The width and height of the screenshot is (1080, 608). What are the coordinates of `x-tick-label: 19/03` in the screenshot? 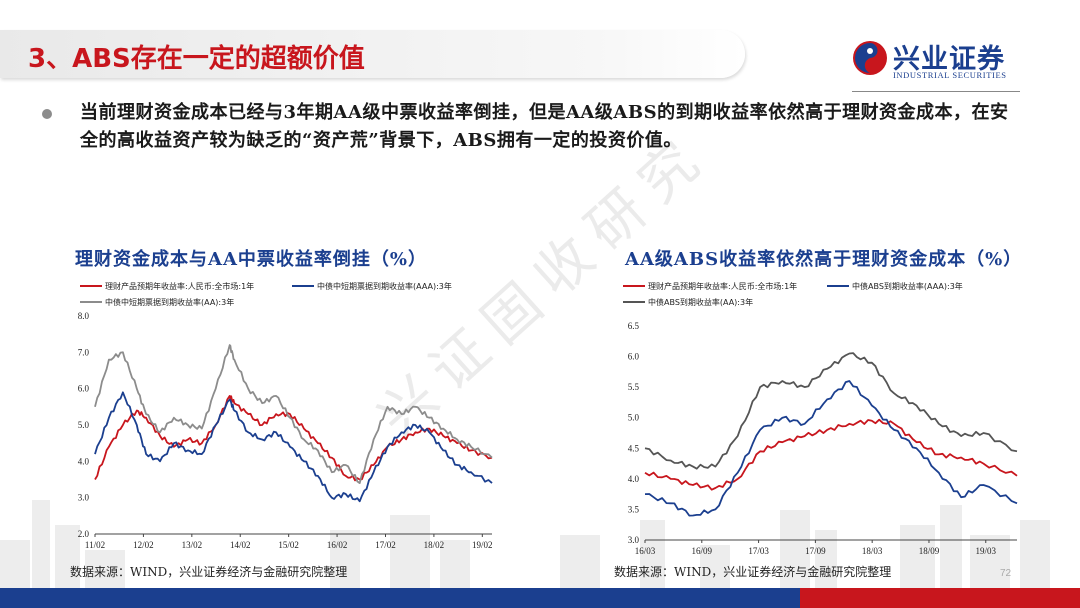 It's located at (986, 551).